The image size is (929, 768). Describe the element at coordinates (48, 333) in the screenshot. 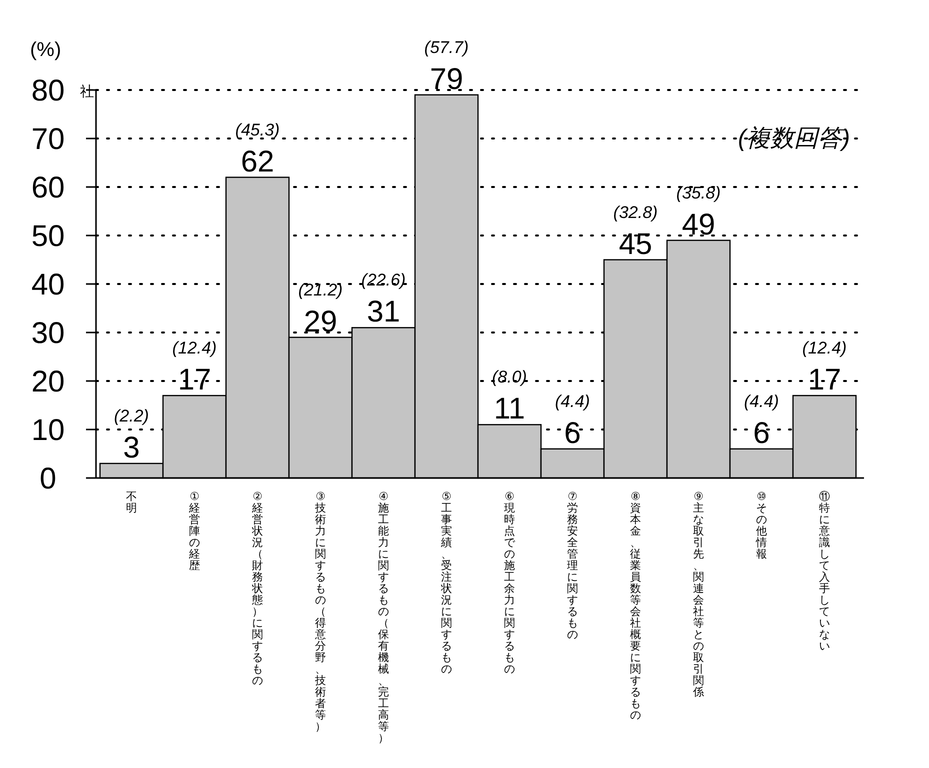

I see `y-tick-label: 30` at that location.